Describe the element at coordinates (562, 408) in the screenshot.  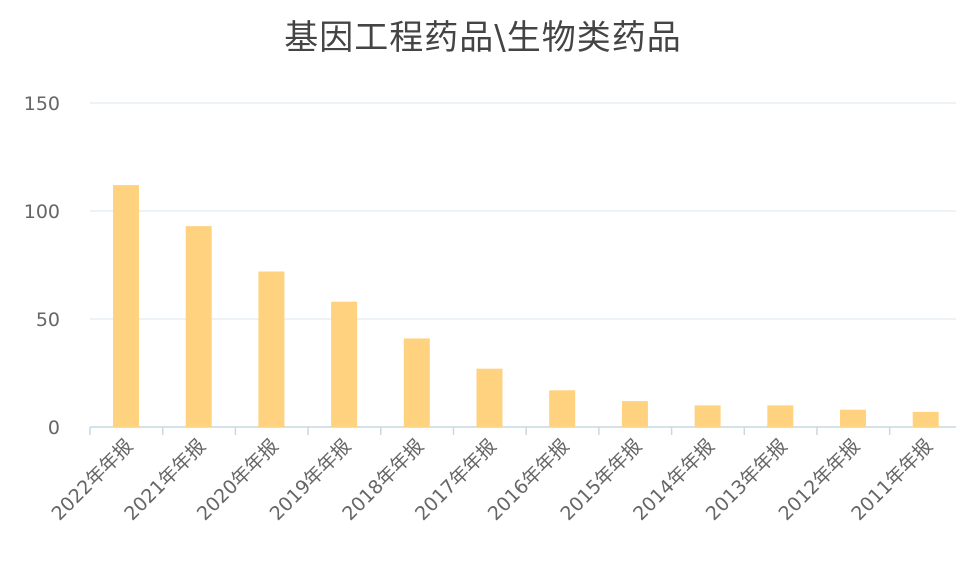
I see `bar-2016年年报` at that location.